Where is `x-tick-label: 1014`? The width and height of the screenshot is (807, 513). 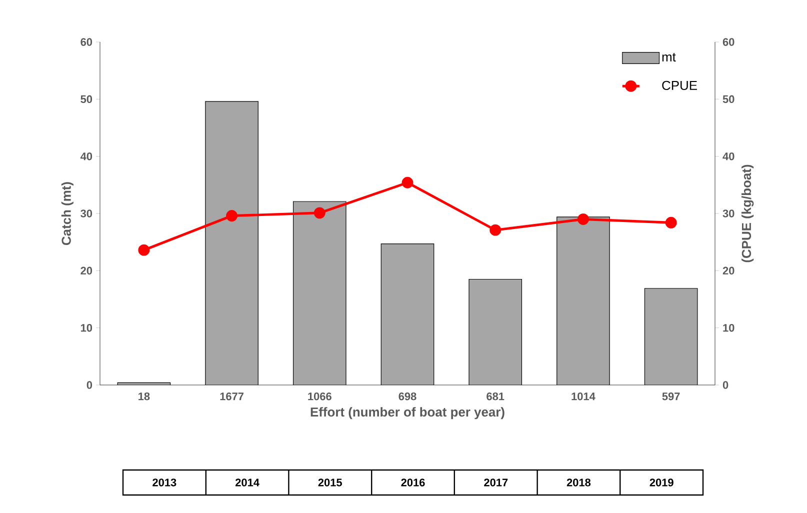 x-tick-label: 1014 is located at coordinates (584, 396).